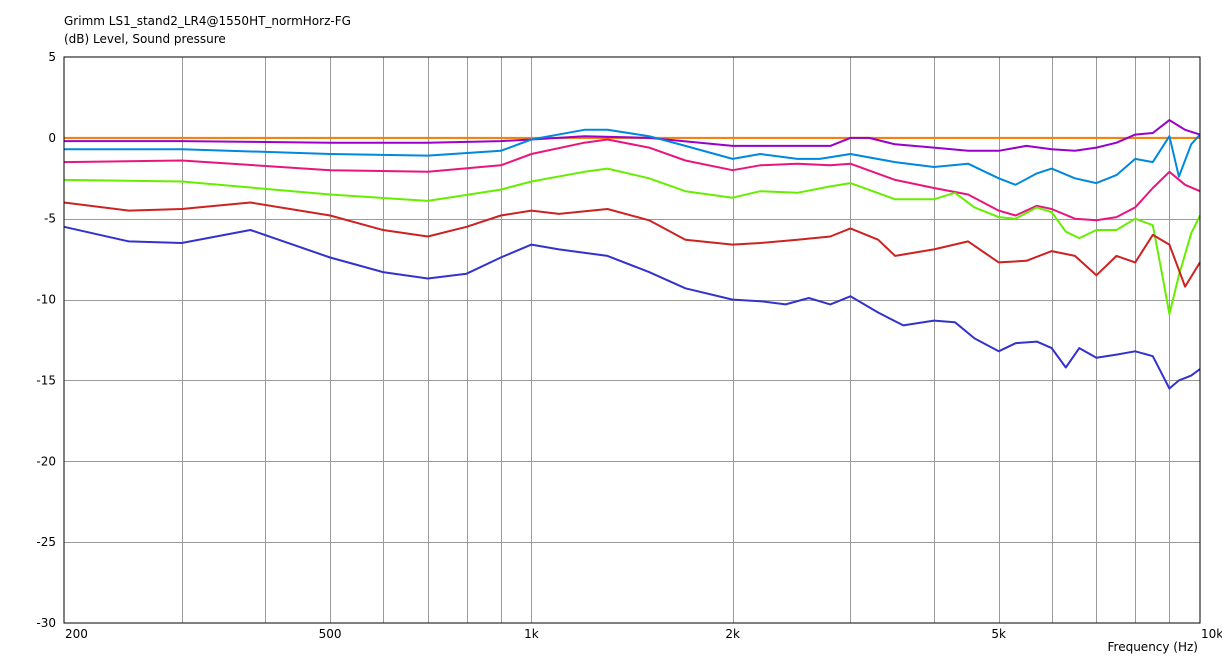  Describe the element at coordinates (1211, 634) in the screenshot. I see `x-tick-label: 10k` at that location.